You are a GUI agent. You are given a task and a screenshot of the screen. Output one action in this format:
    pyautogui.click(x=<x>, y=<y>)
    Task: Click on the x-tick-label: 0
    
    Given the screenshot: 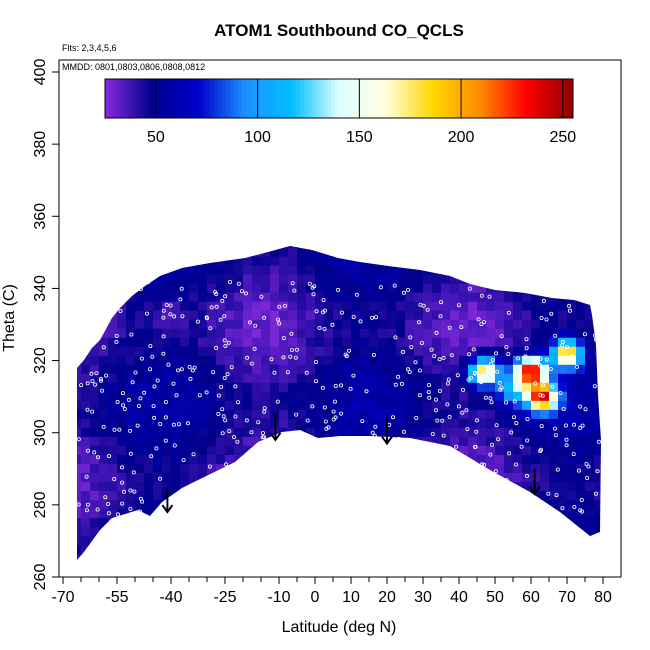 What is the action you would take?
    pyautogui.click(x=315, y=597)
    